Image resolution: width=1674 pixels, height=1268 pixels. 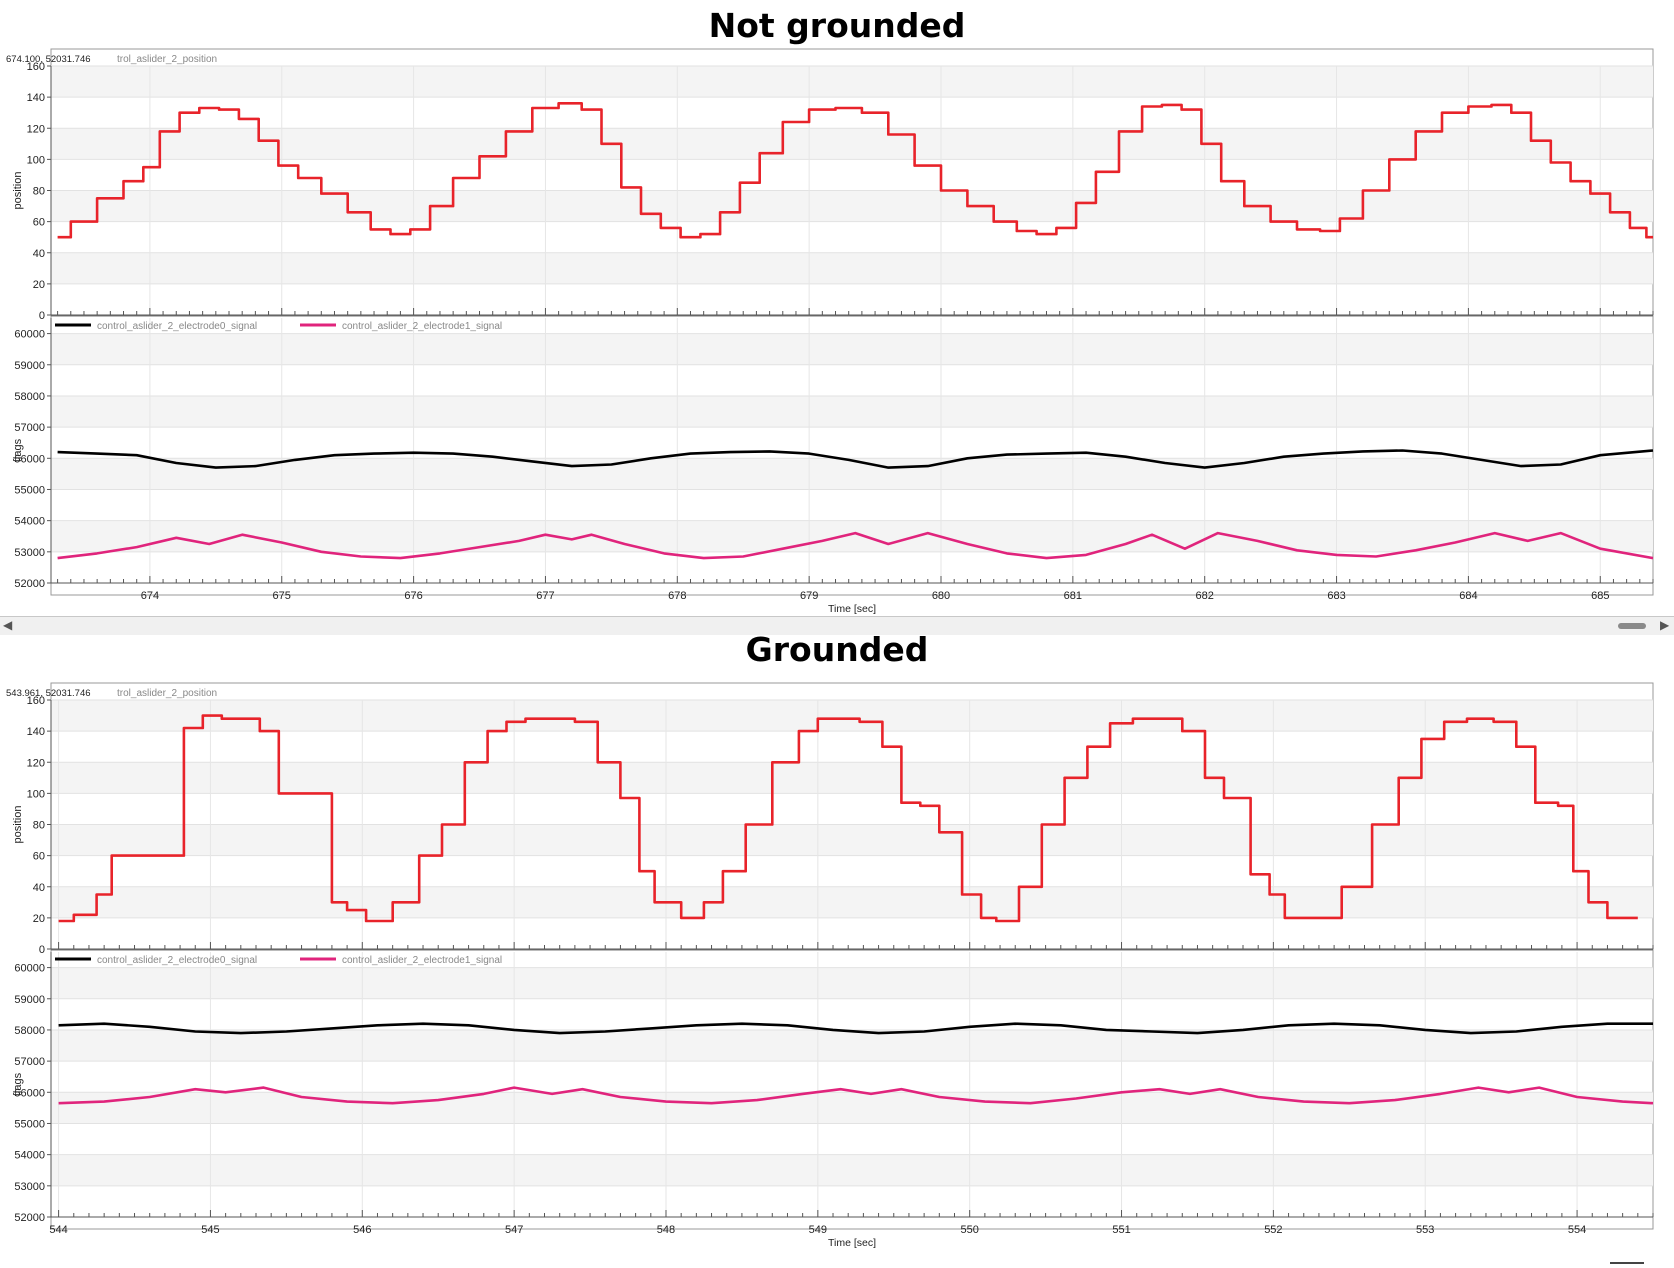 What do you see at coordinates (58, 1230) in the screenshot?
I see `gr-xtick-label: 544` at bounding box center [58, 1230].